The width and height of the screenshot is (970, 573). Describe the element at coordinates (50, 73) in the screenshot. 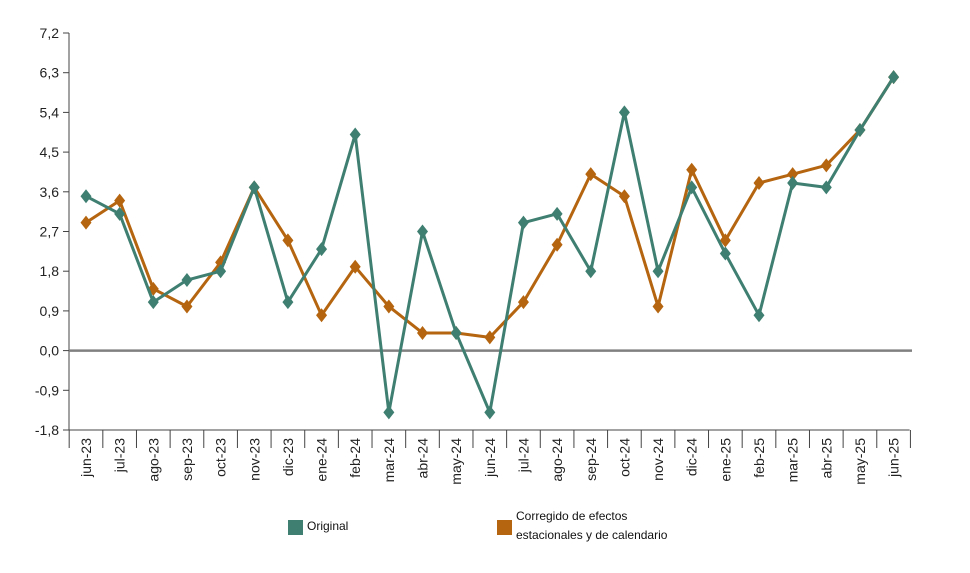

I see `y-tick-label: 6,3` at that location.